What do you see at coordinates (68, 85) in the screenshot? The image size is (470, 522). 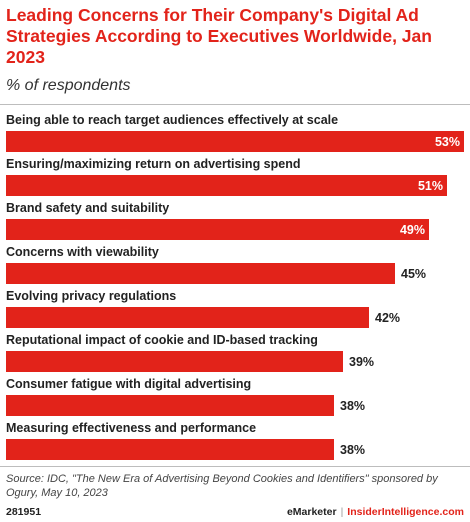 I see `chart-subtitle: % of respondents` at bounding box center [68, 85].